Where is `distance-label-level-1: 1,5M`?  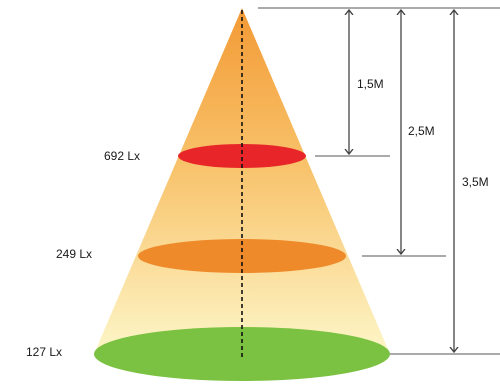
distance-label-level-1: 1,5M is located at coordinates (370, 84).